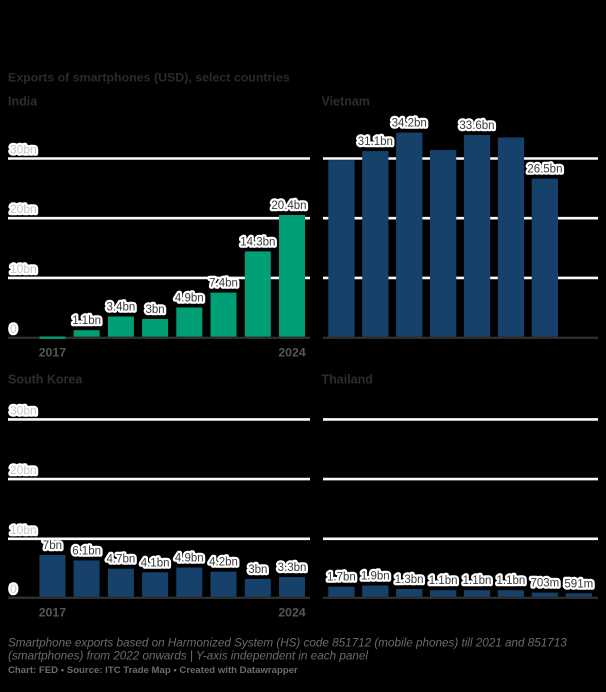  I want to click on svg-text: 31.1bn, so click(375, 142).